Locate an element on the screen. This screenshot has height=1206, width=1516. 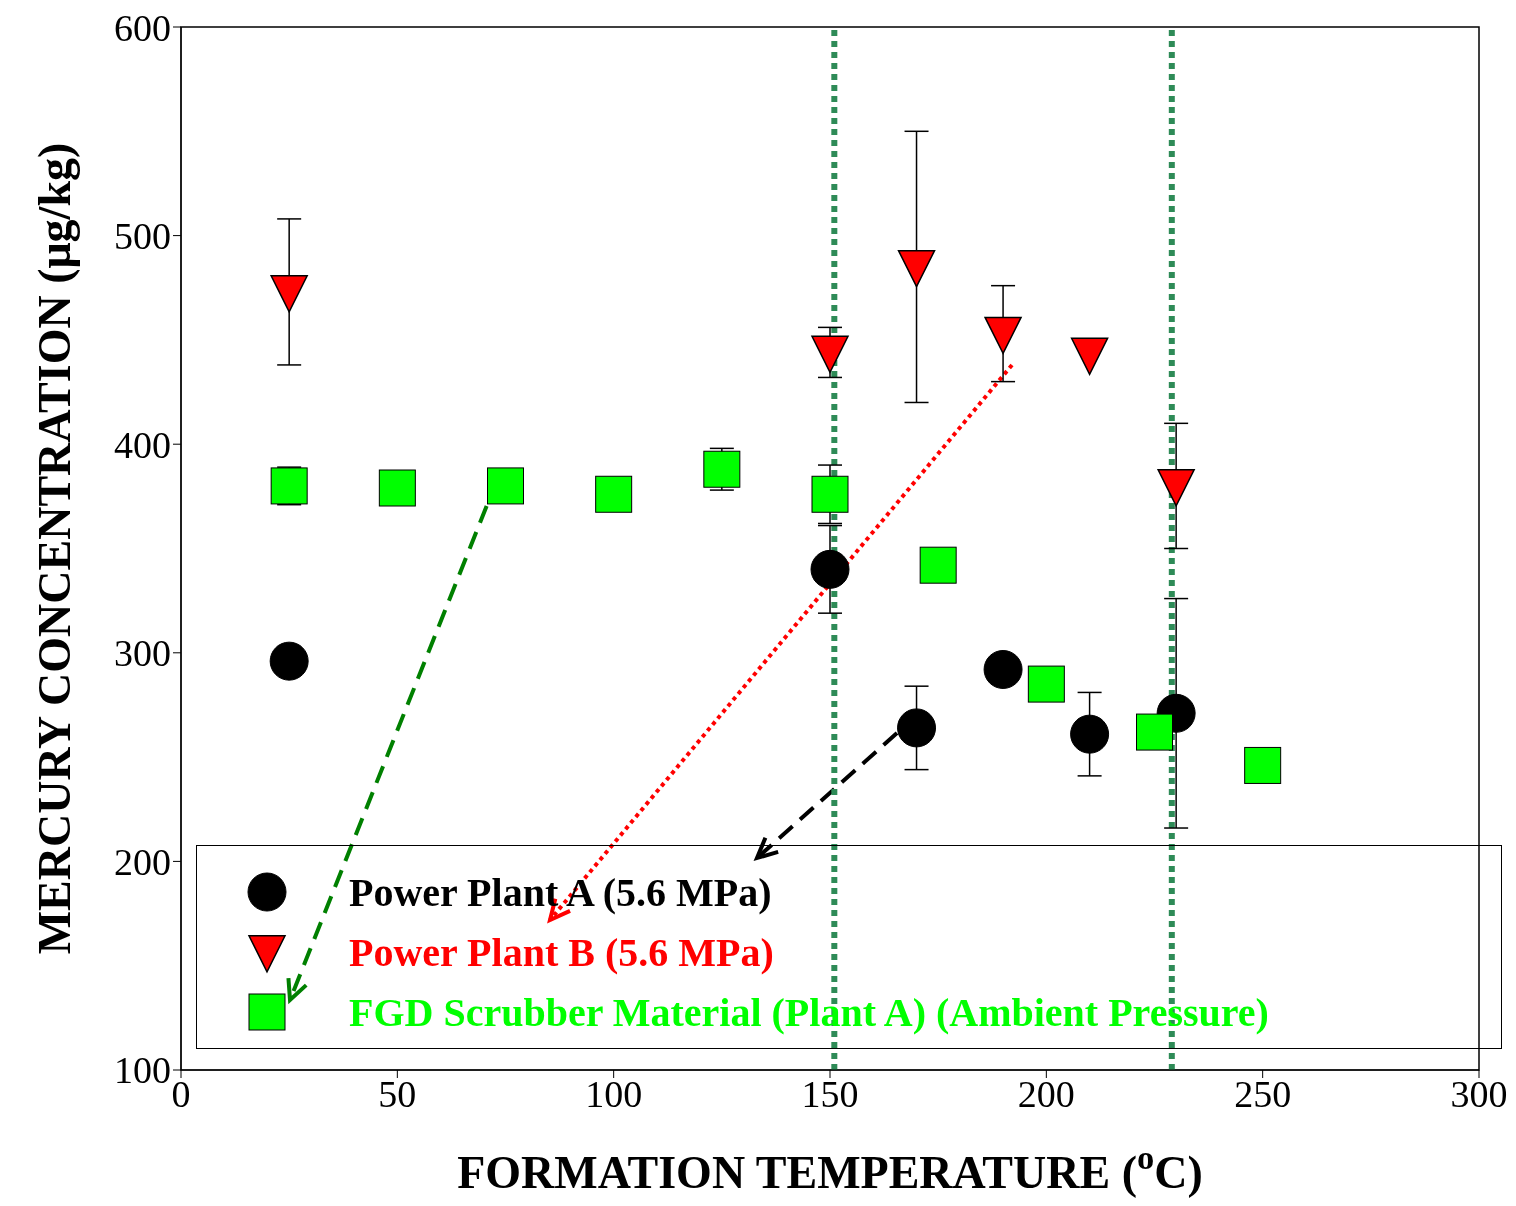
legend-label: Power Plant B (5.6 MPa) is located at coordinates (561, 952).